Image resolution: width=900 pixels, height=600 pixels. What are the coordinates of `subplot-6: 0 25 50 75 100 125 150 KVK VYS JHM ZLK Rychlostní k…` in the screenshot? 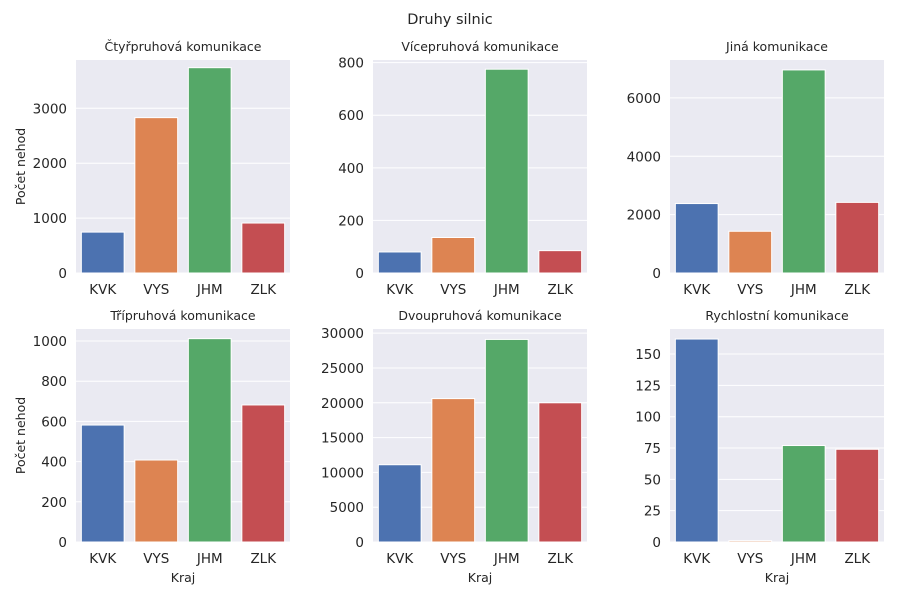 It's located at (759, 446).